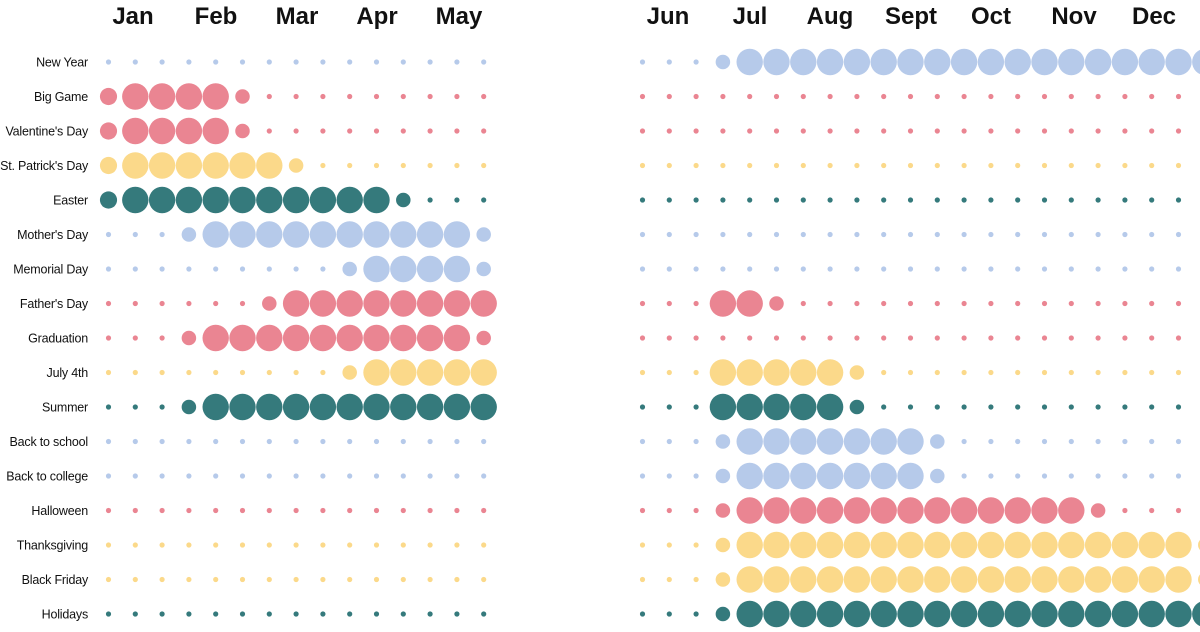  I want to click on bubble-row-memorial-day, so click(643, 269).